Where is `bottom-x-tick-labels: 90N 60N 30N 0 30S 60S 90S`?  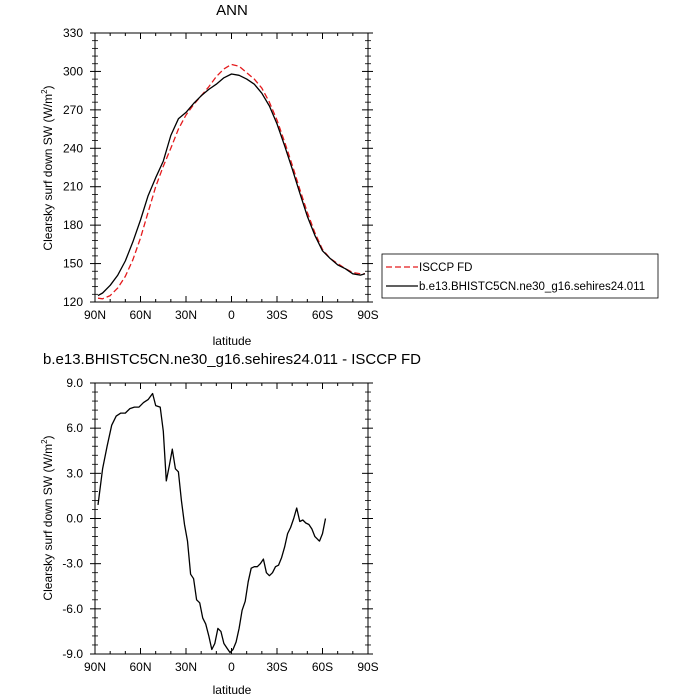
bottom-x-tick-labels: 90N 60N 30N 0 30S 60S 90S is located at coordinates (231, 667).